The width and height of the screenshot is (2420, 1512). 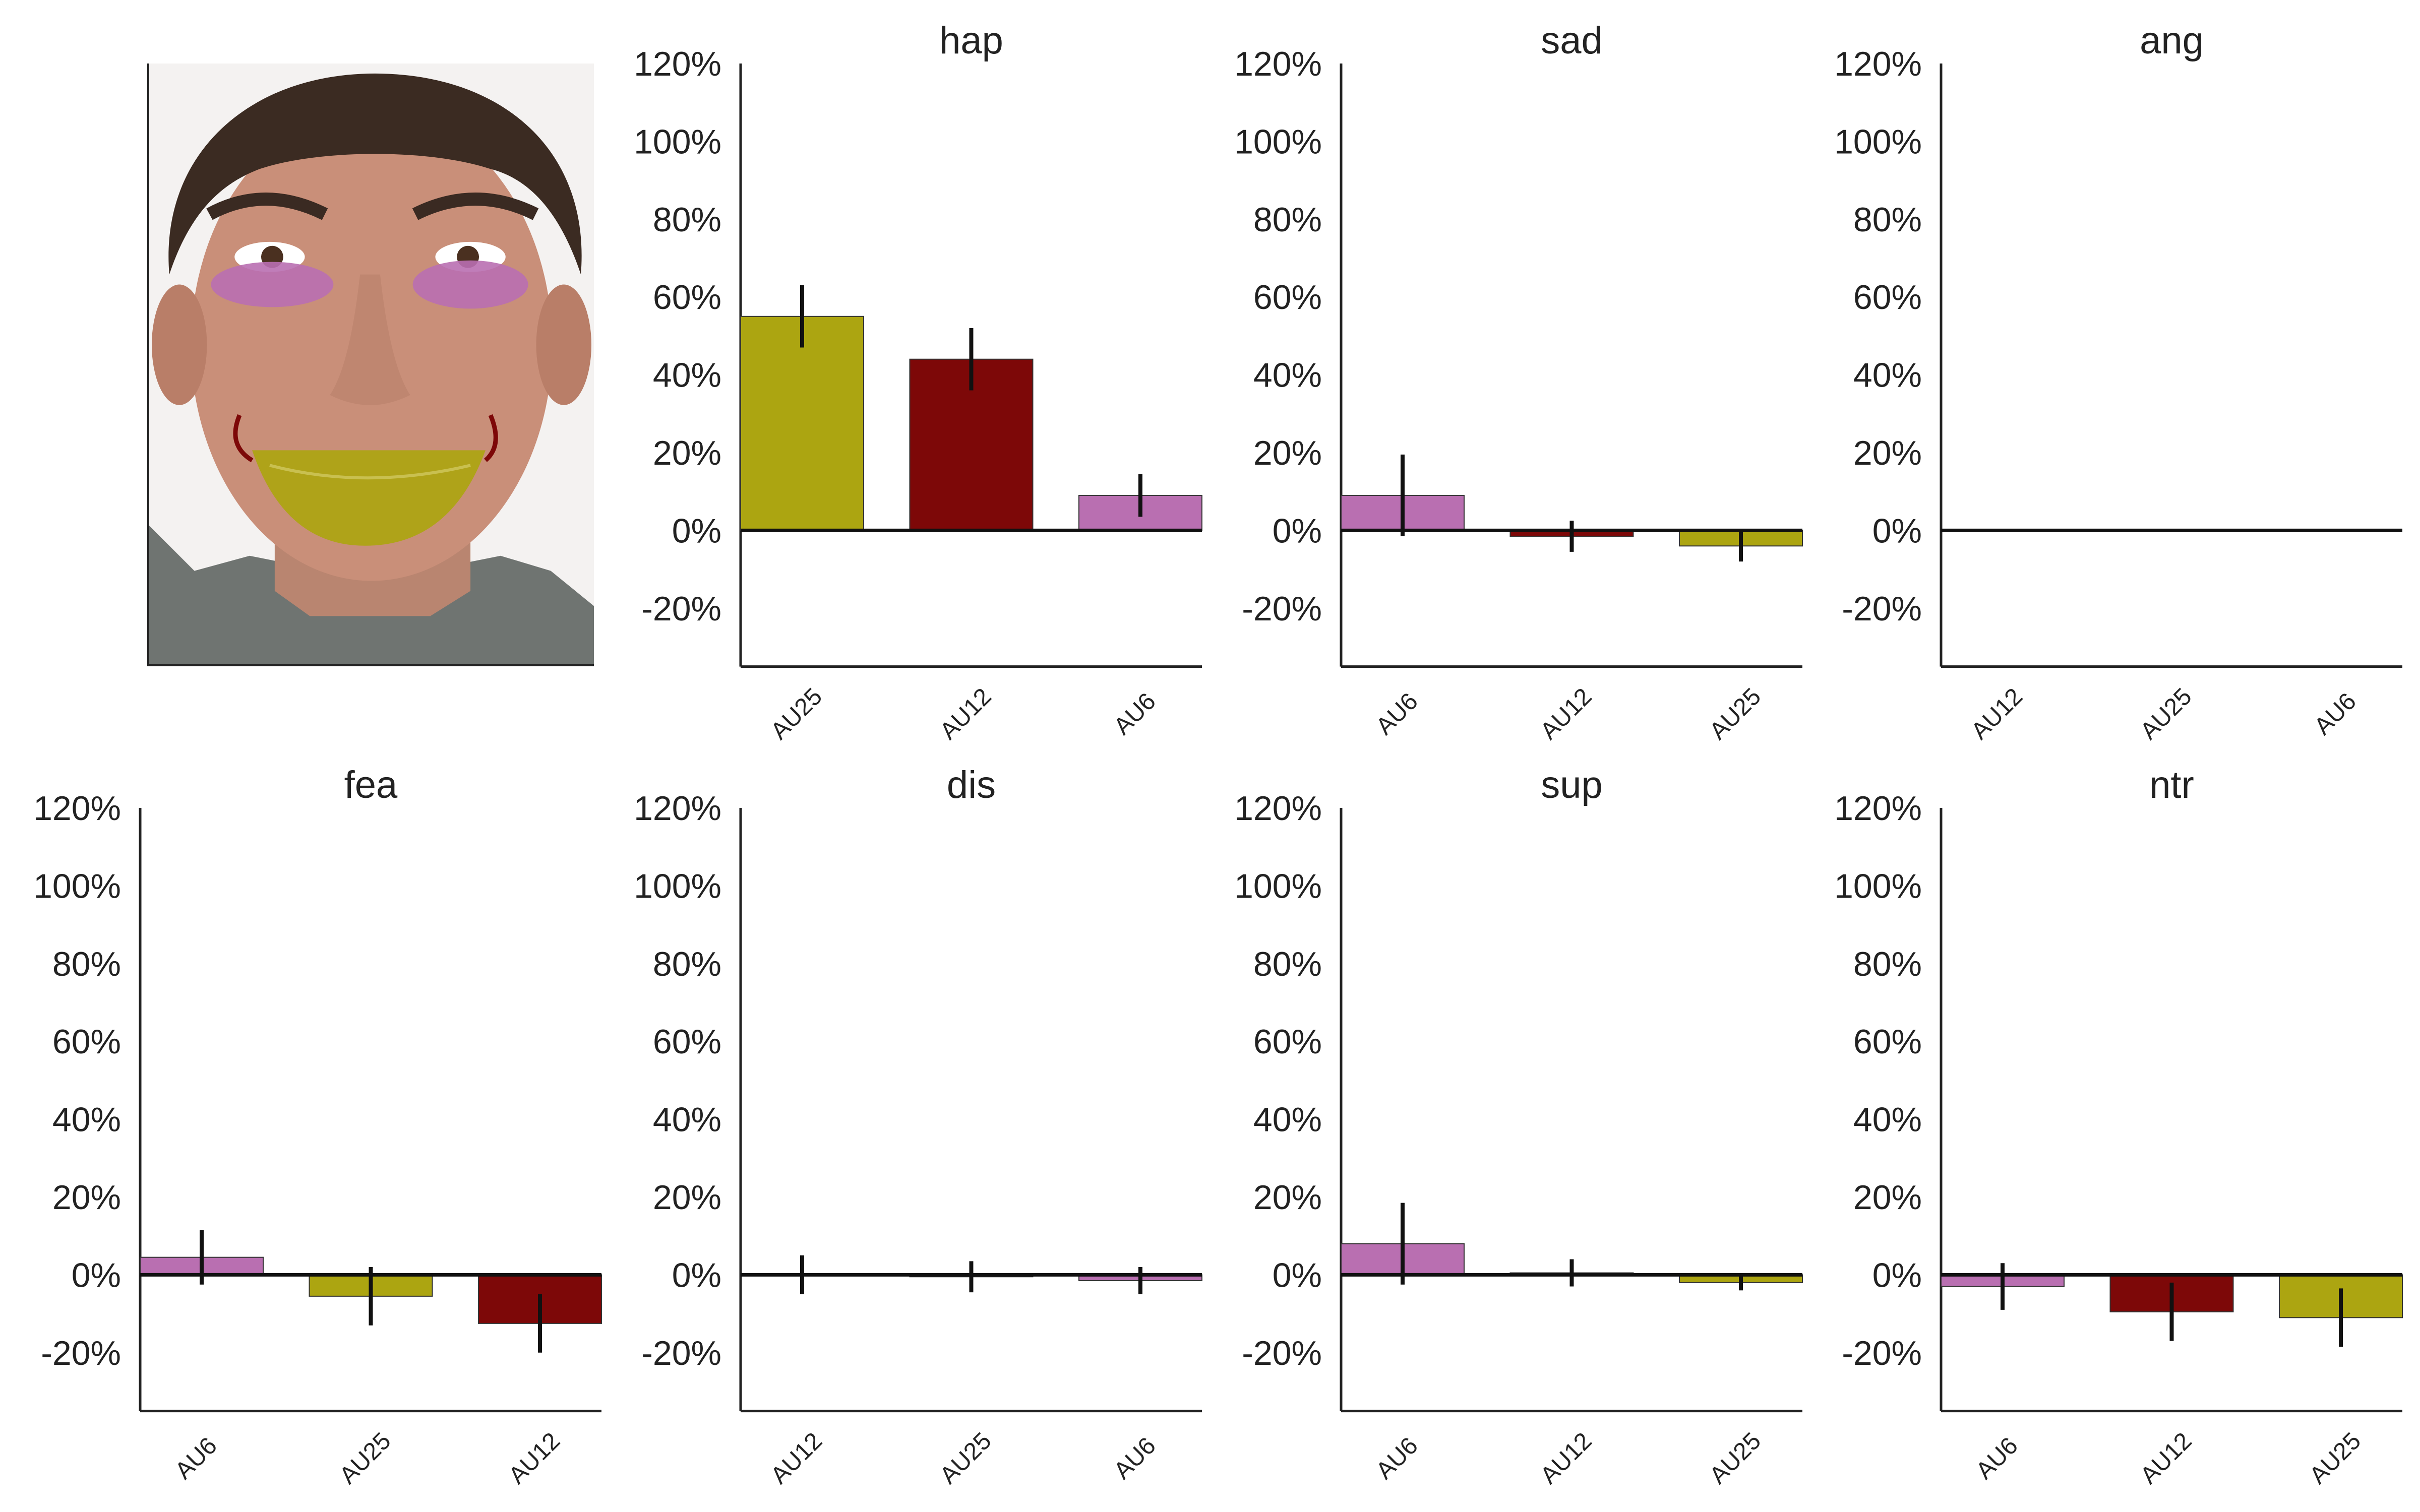 What do you see at coordinates (564, 344) in the screenshot?
I see `right-ear` at bounding box center [564, 344].